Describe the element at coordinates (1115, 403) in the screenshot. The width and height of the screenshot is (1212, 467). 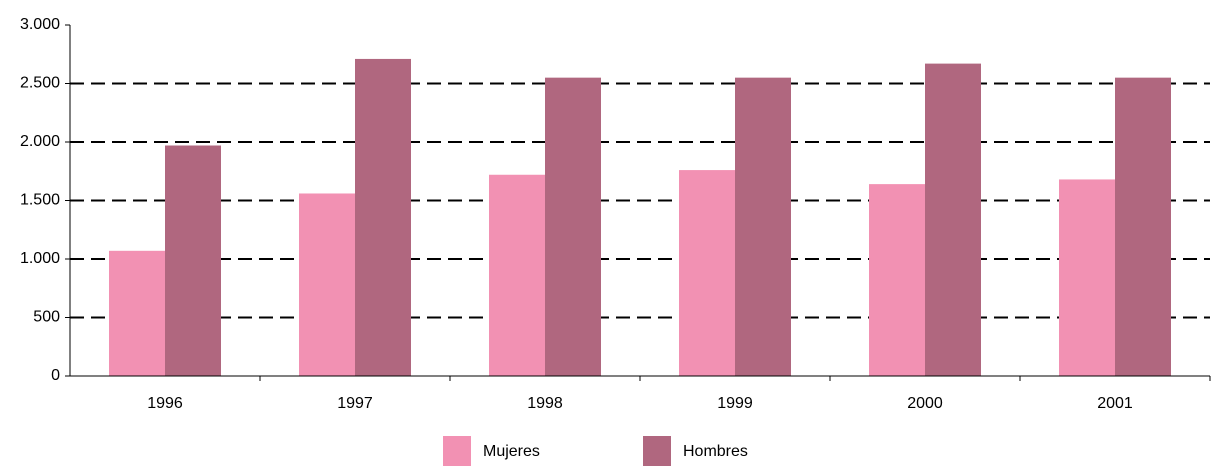
I see `x-tick-label: 2001` at that location.